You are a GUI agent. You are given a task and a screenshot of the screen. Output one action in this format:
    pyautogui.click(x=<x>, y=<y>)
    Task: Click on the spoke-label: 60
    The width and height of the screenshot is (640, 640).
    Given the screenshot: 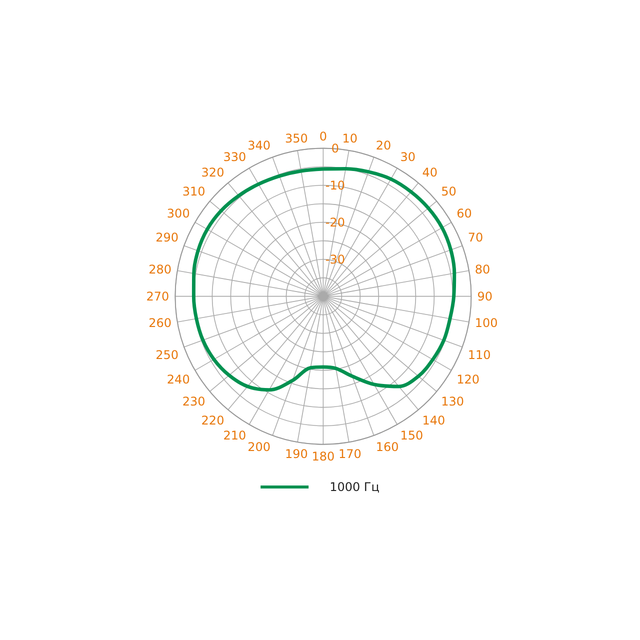 What is the action you would take?
    pyautogui.click(x=464, y=213)
    